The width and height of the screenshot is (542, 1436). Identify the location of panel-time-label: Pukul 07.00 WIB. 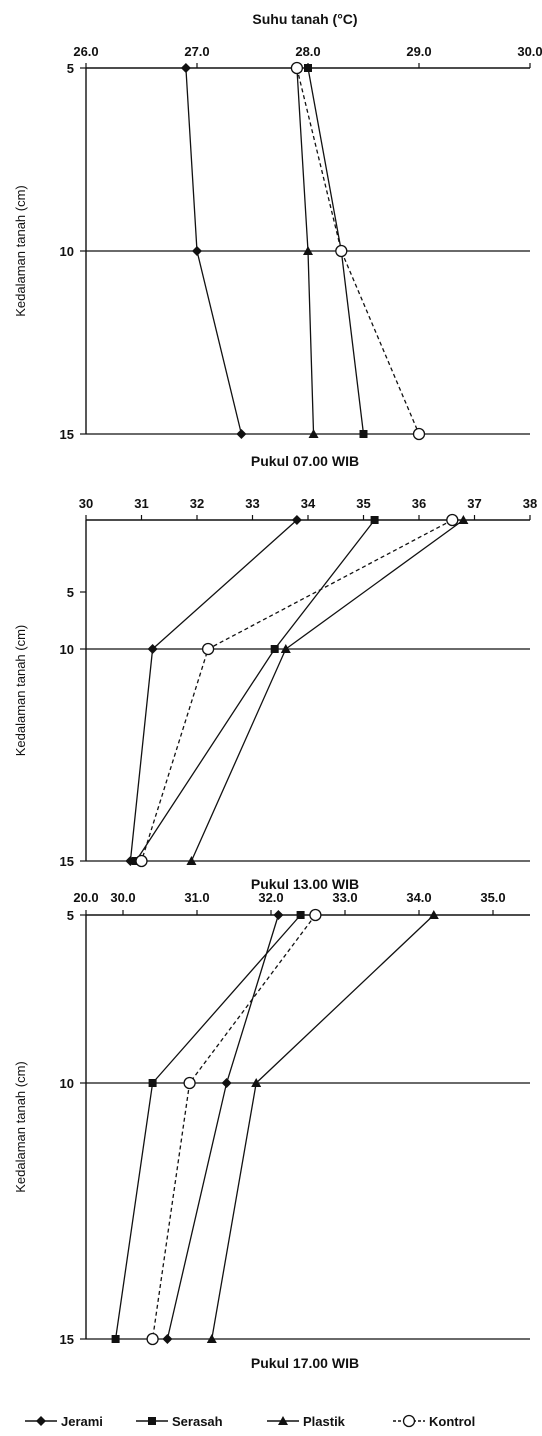
(305, 461).